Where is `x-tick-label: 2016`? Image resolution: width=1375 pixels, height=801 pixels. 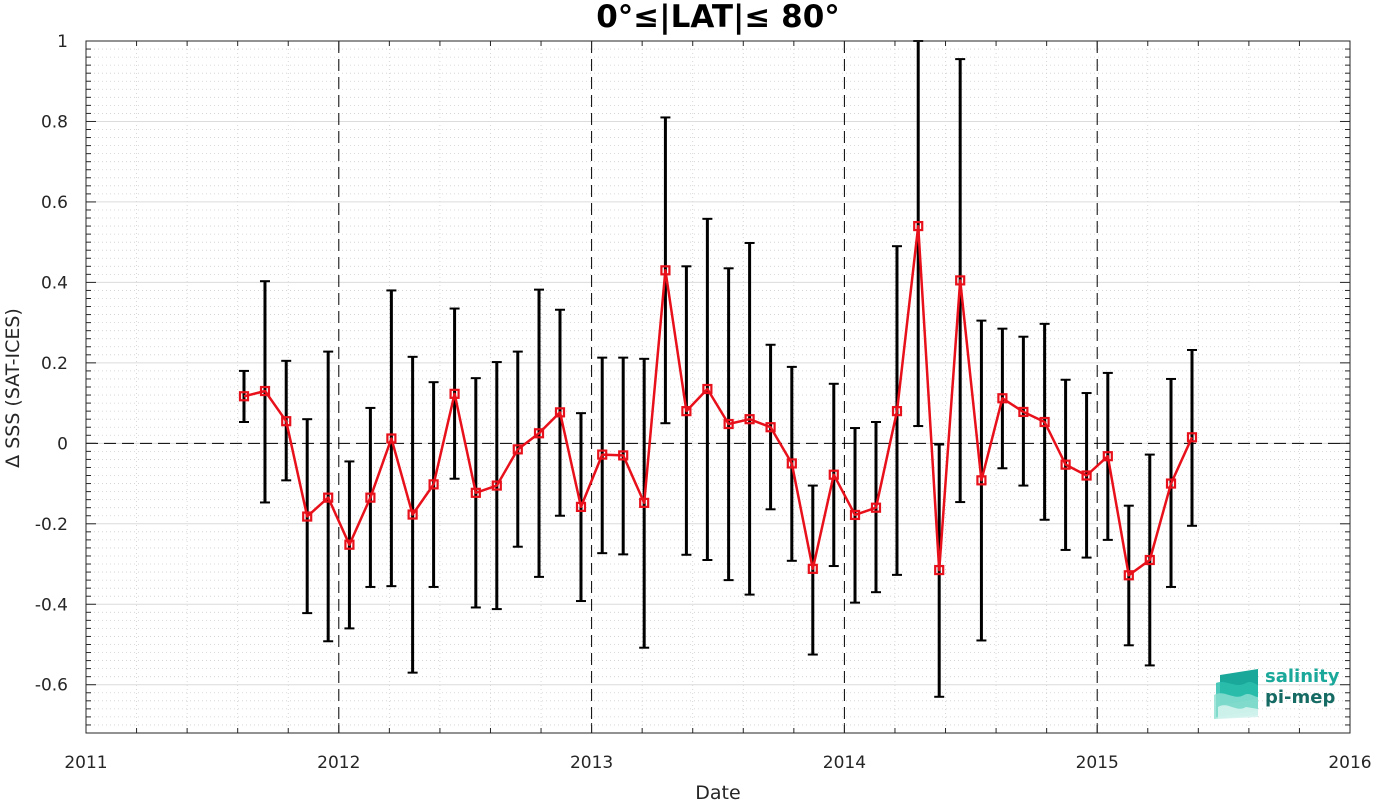
x-tick-label: 2016 is located at coordinates (1349, 763).